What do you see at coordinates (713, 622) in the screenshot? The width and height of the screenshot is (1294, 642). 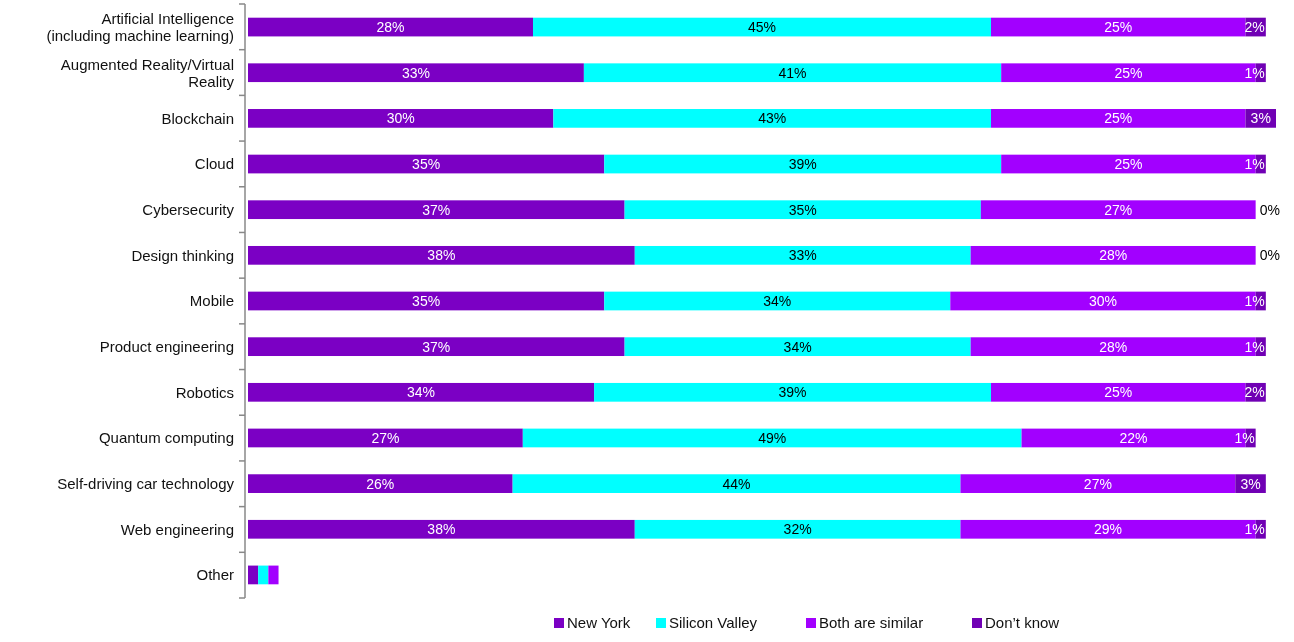 I see `legend-label: Silicon Valley` at bounding box center [713, 622].